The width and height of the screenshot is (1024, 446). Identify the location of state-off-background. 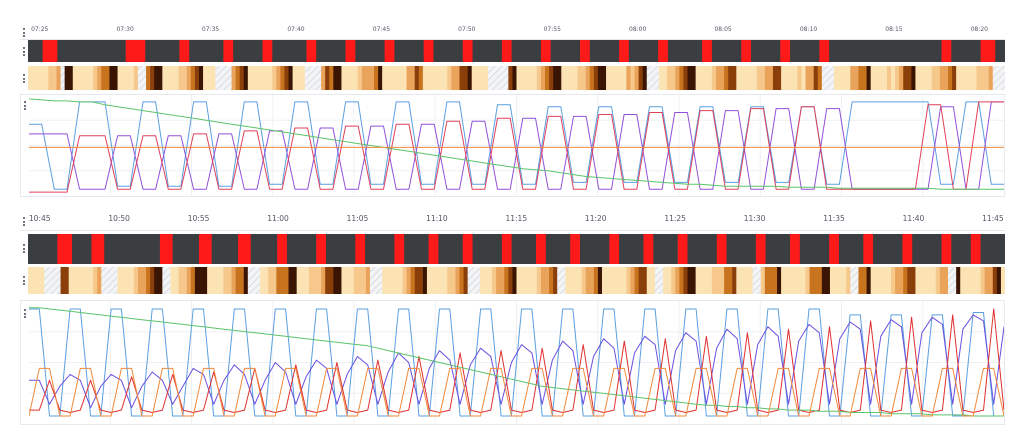
(516, 51).